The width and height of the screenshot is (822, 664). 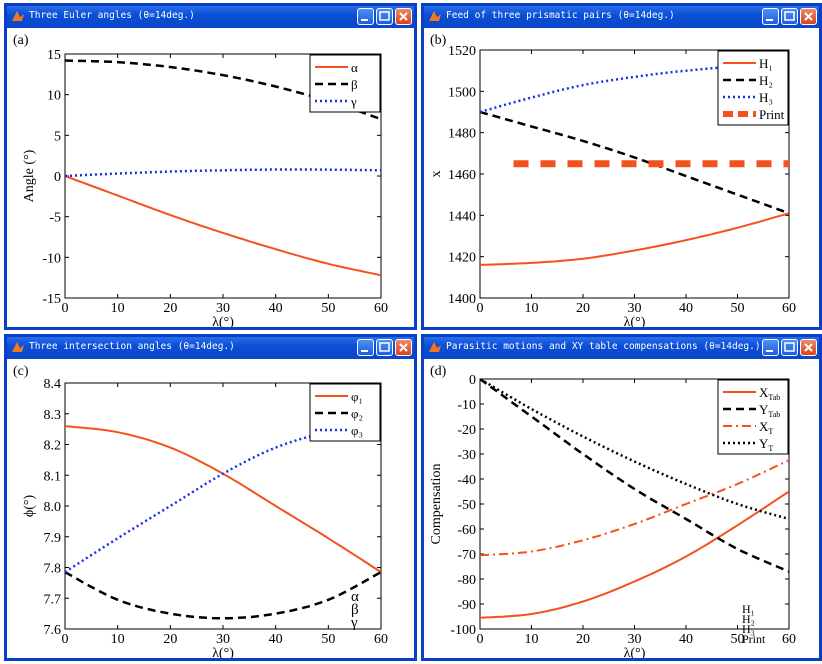 I want to click on window-title: Three Euler angles (θ=14deg.), so click(x=112, y=15).